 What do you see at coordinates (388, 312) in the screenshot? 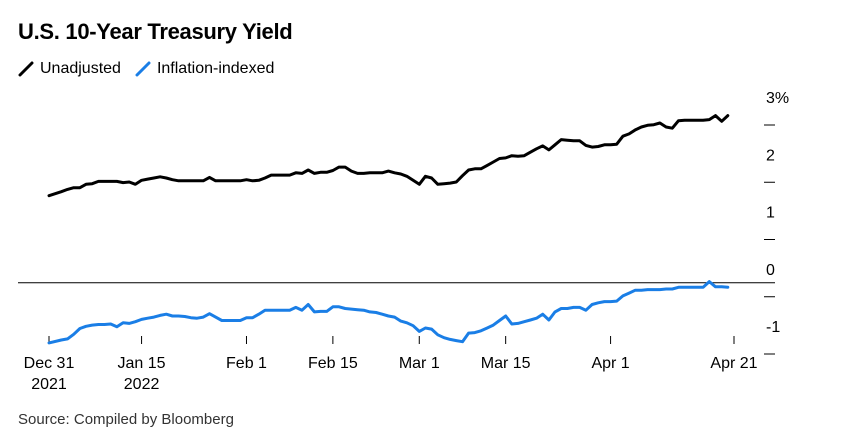
I see `series-line-inflation-indexed` at bounding box center [388, 312].